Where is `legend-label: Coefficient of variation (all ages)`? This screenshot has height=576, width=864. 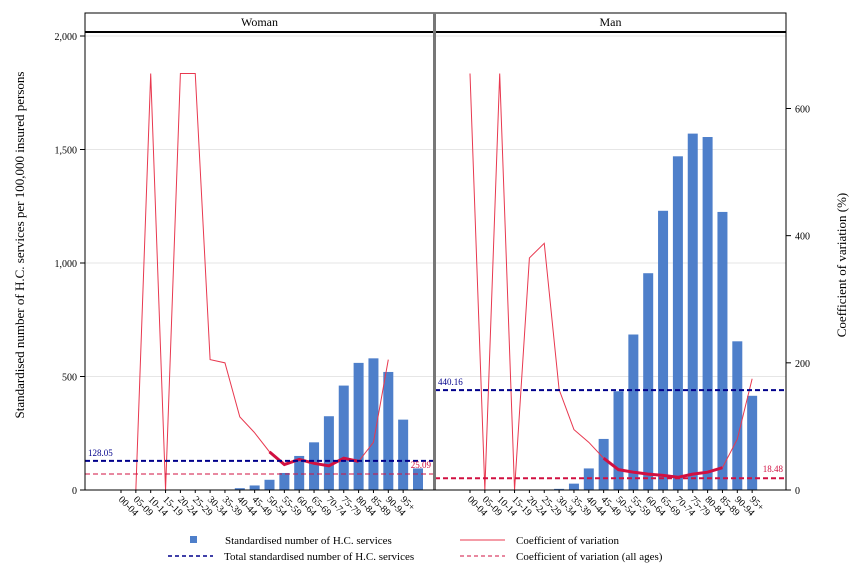
legend-label: Coefficient of variation (all ages) is located at coordinates (589, 557).